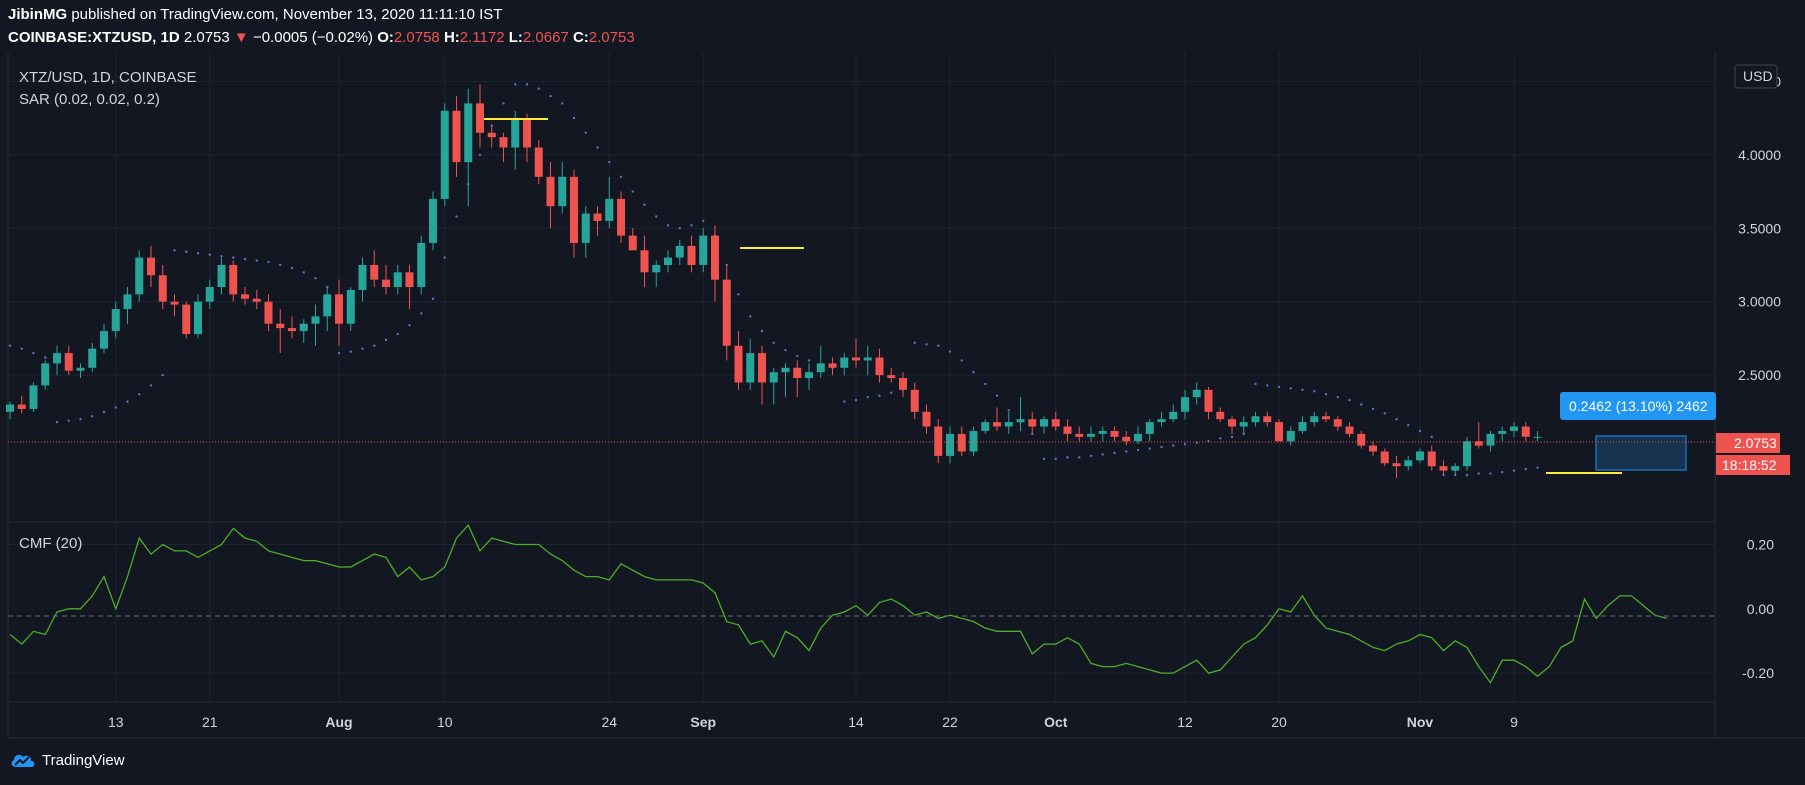 This screenshot has height=785, width=1805. I want to click on tradingview-logo: TradingView, so click(67, 760).